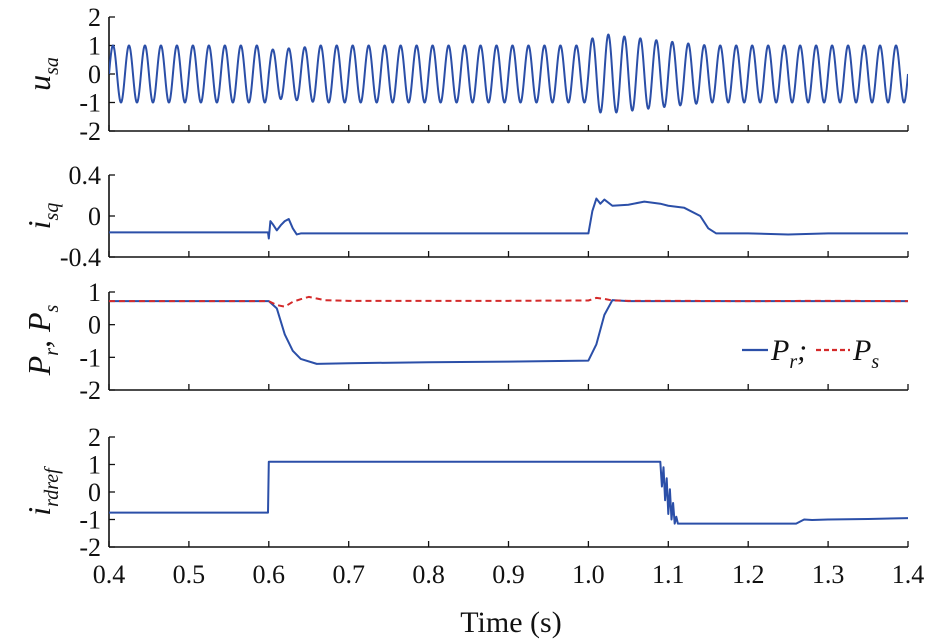  What do you see at coordinates (269, 574) in the screenshot?
I see `x-tick-label: 0.6` at bounding box center [269, 574].